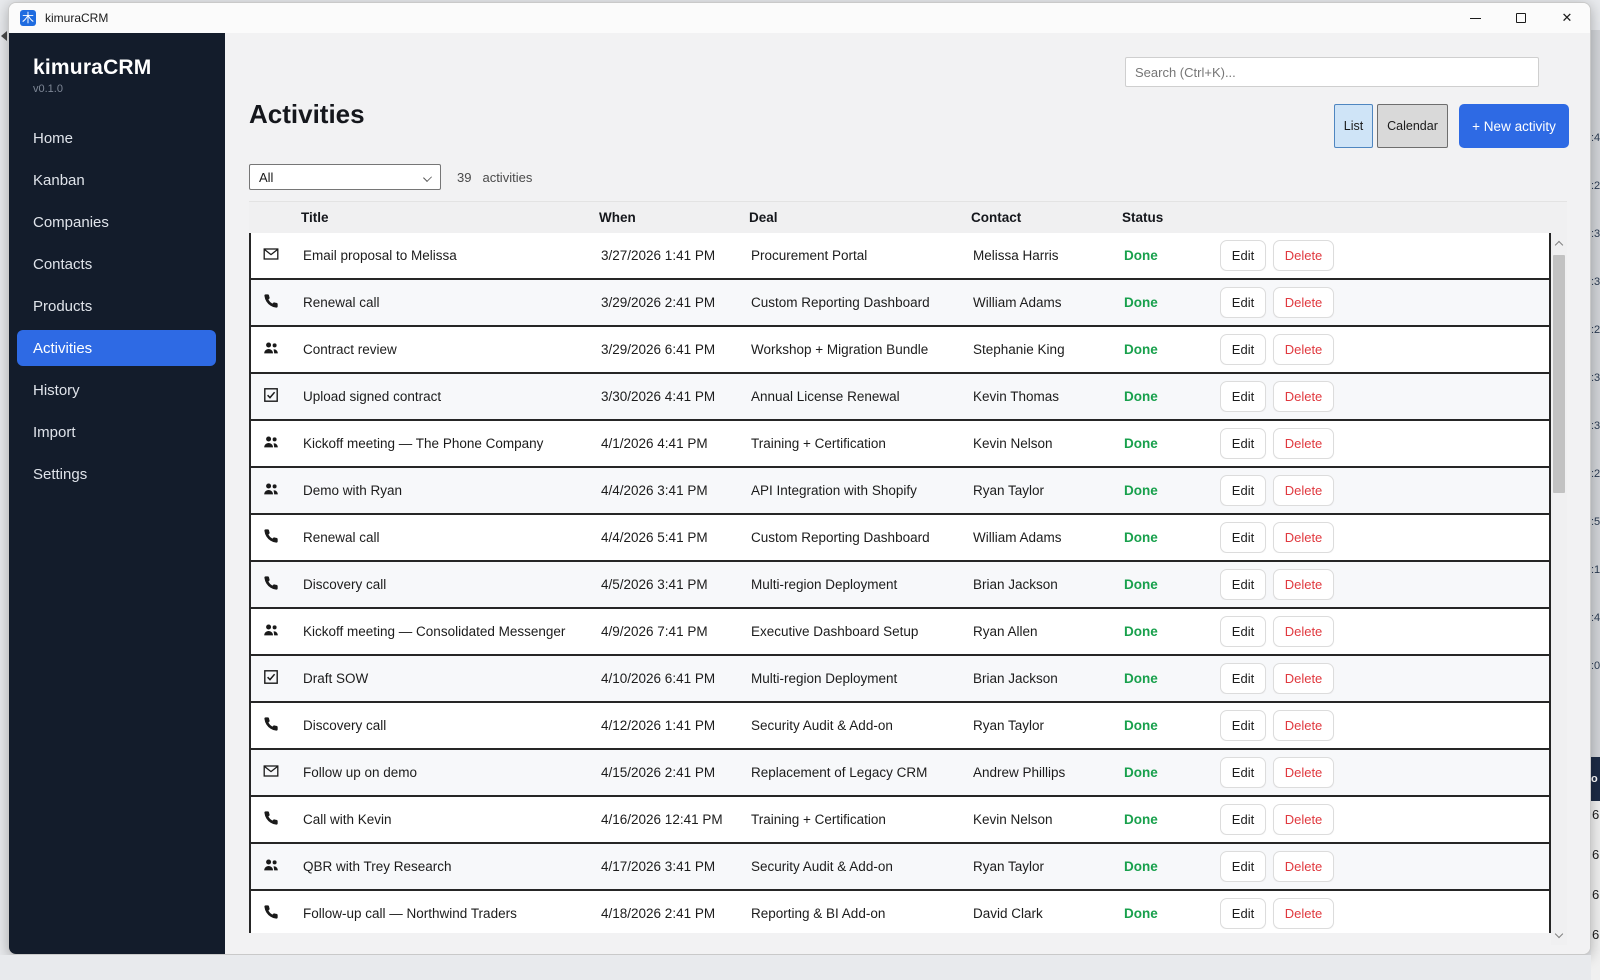 This screenshot has height=980, width=1600. Describe the element at coordinates (377, 866) in the screenshot. I see `activity-title: QBR with Trey Research` at that location.